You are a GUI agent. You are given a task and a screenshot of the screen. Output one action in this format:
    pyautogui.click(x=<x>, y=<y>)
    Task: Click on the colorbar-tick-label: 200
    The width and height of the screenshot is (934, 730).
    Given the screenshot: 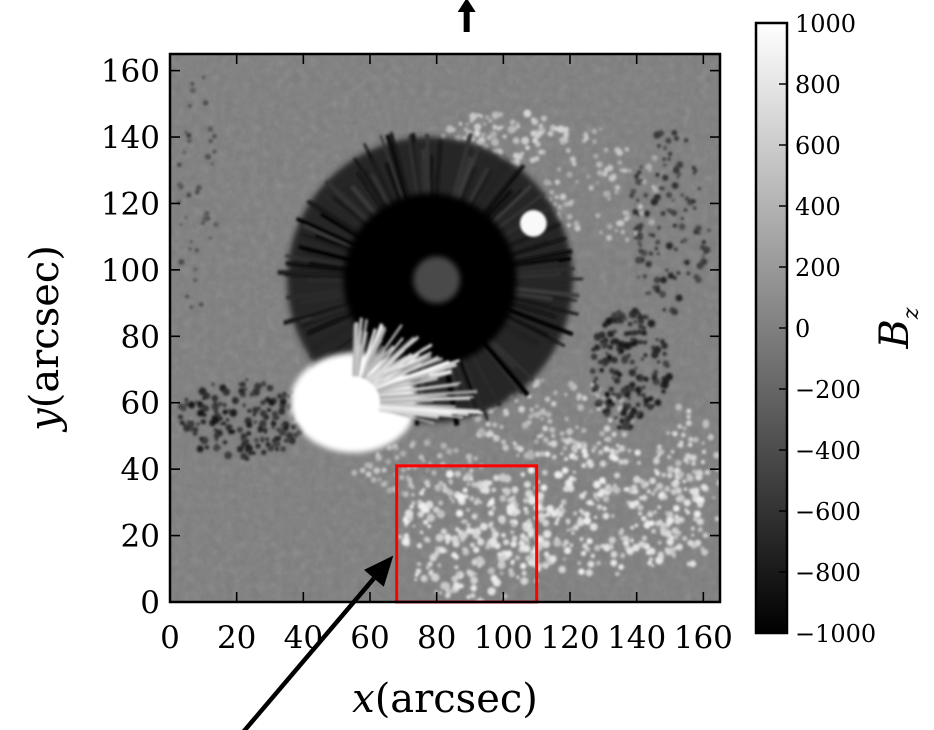 What is the action you would take?
    pyautogui.click(x=818, y=268)
    